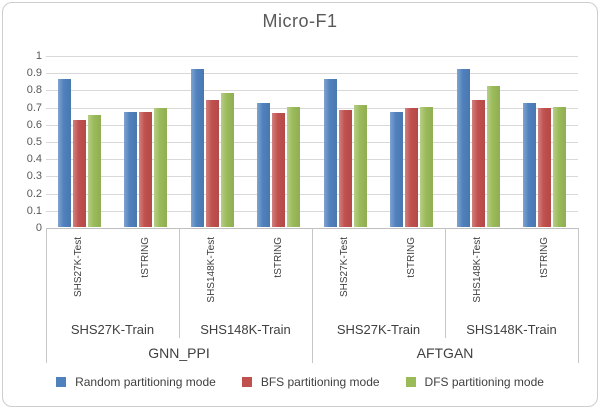 The height and width of the screenshot is (409, 600). I want to click on y-axis-tick-label: 0.7, so click(34, 108).